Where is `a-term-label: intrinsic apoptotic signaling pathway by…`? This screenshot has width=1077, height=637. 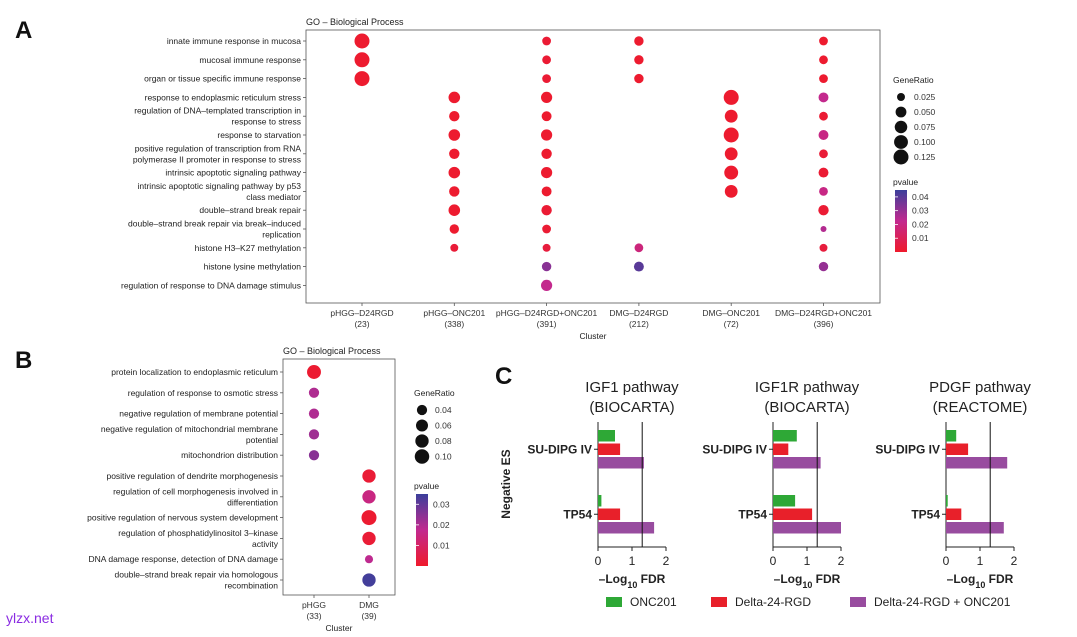
a-term-label: intrinsic apoptotic signaling pathway by… is located at coordinates (220, 186).